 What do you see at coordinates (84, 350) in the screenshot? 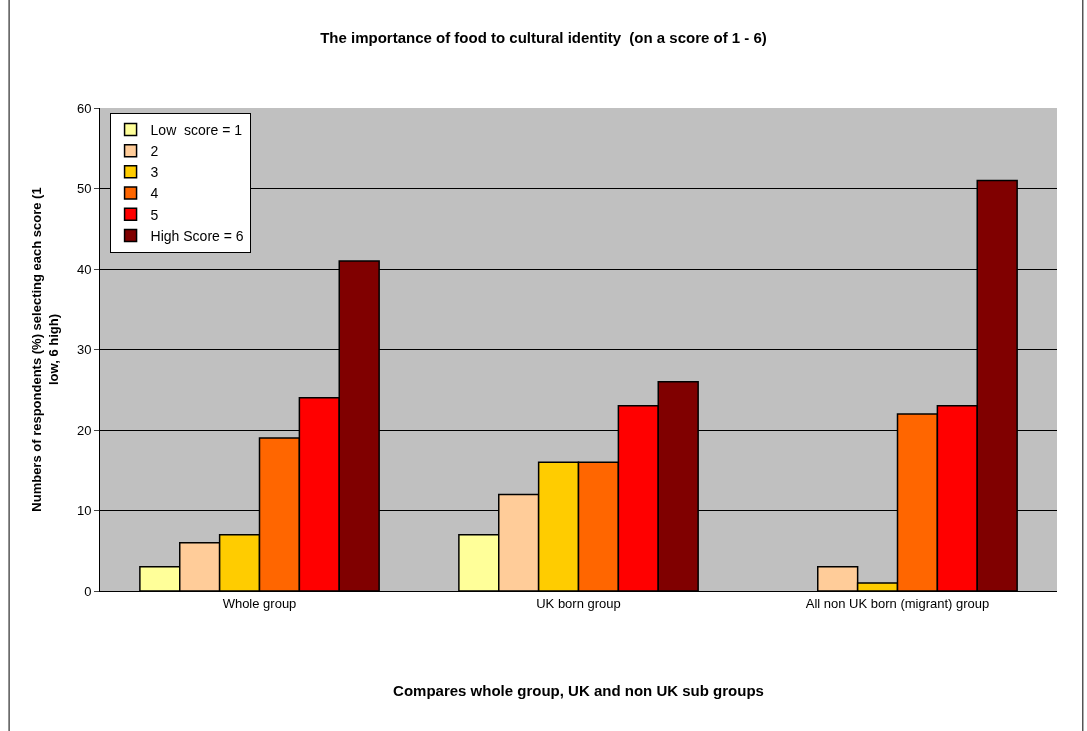
I see `y-tick-label: 30` at bounding box center [84, 350].